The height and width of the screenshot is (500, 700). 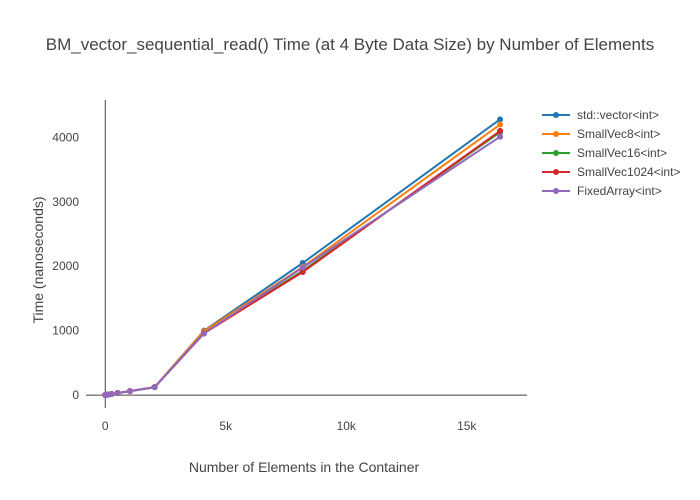 What do you see at coordinates (628, 172) in the screenshot?
I see `legend-label: SmallVec1024<int>` at bounding box center [628, 172].